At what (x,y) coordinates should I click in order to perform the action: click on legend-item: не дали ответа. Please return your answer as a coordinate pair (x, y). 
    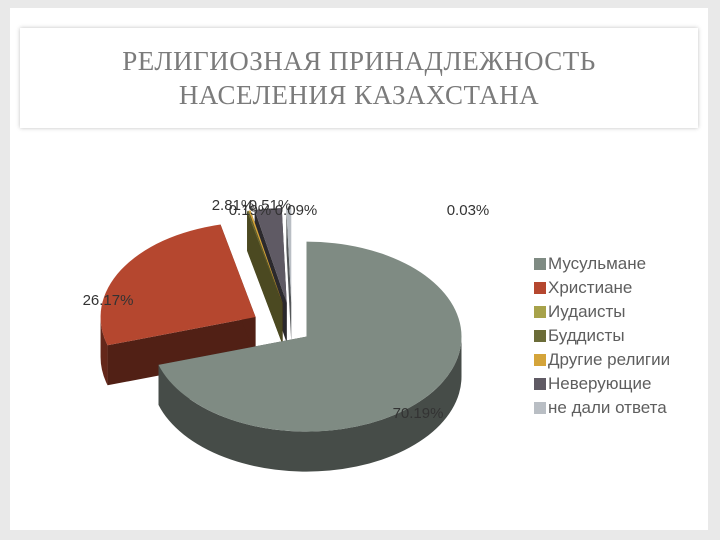
    Looking at the image, I should click on (602, 408).